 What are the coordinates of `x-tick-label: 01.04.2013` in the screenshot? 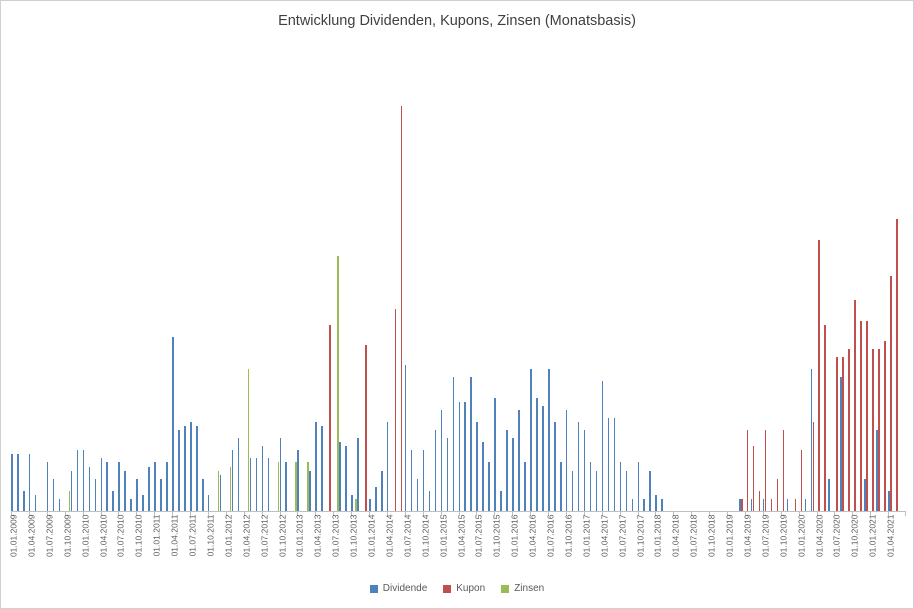 It's located at (317, 536).